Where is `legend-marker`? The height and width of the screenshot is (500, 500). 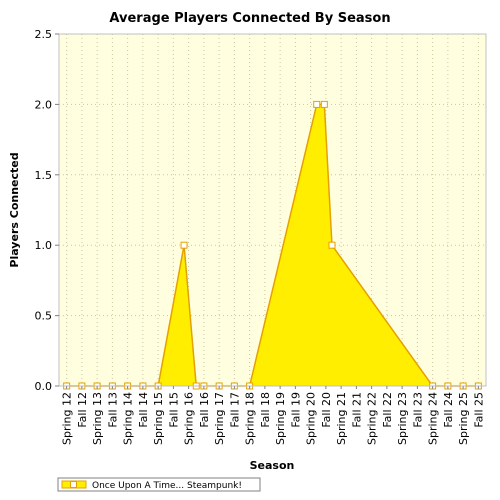 legend-marker is located at coordinates (73, 484).